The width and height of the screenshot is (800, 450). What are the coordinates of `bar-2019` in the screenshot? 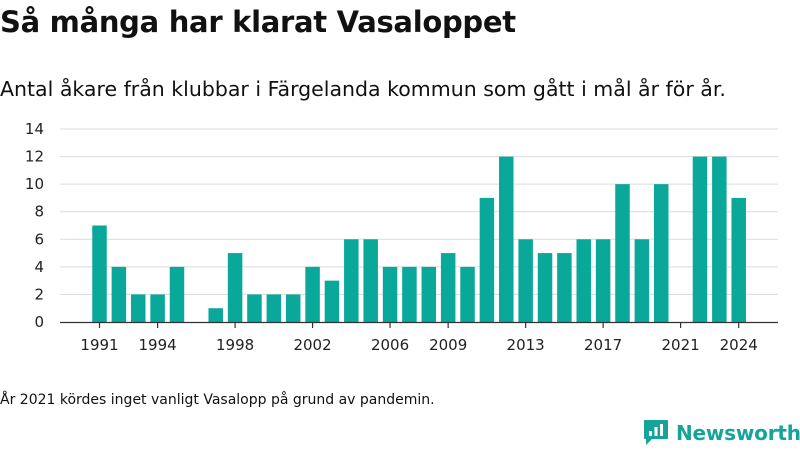 It's located at (642, 280).